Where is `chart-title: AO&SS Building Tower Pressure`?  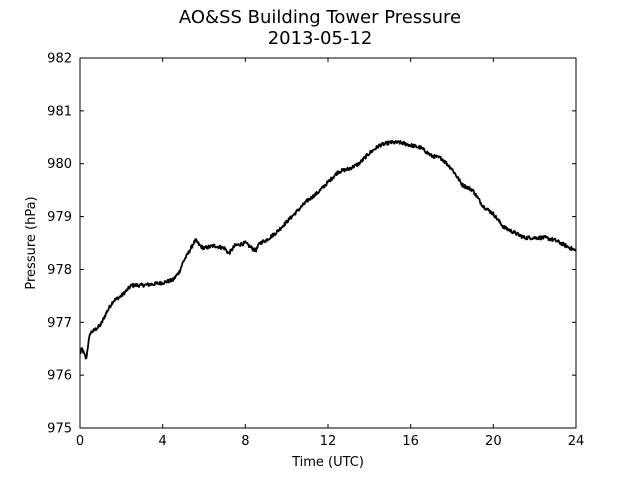
chart-title: AO&SS Building Tower Pressure is located at coordinates (320, 17).